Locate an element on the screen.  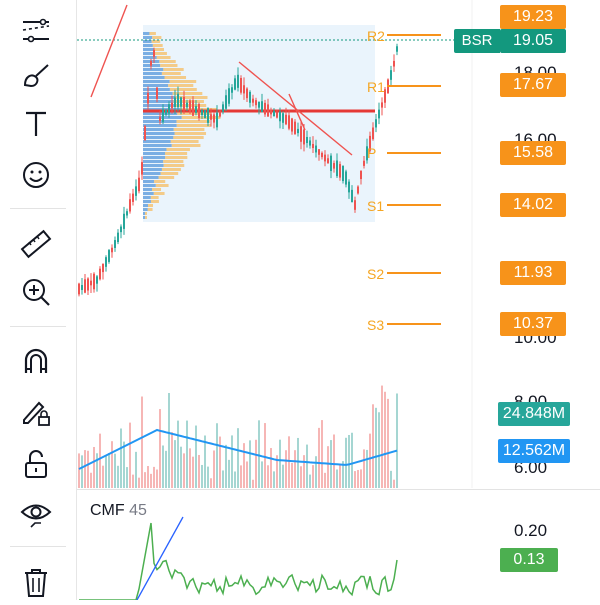
pivot-label-r1: R1 is located at coordinates (376, 87).